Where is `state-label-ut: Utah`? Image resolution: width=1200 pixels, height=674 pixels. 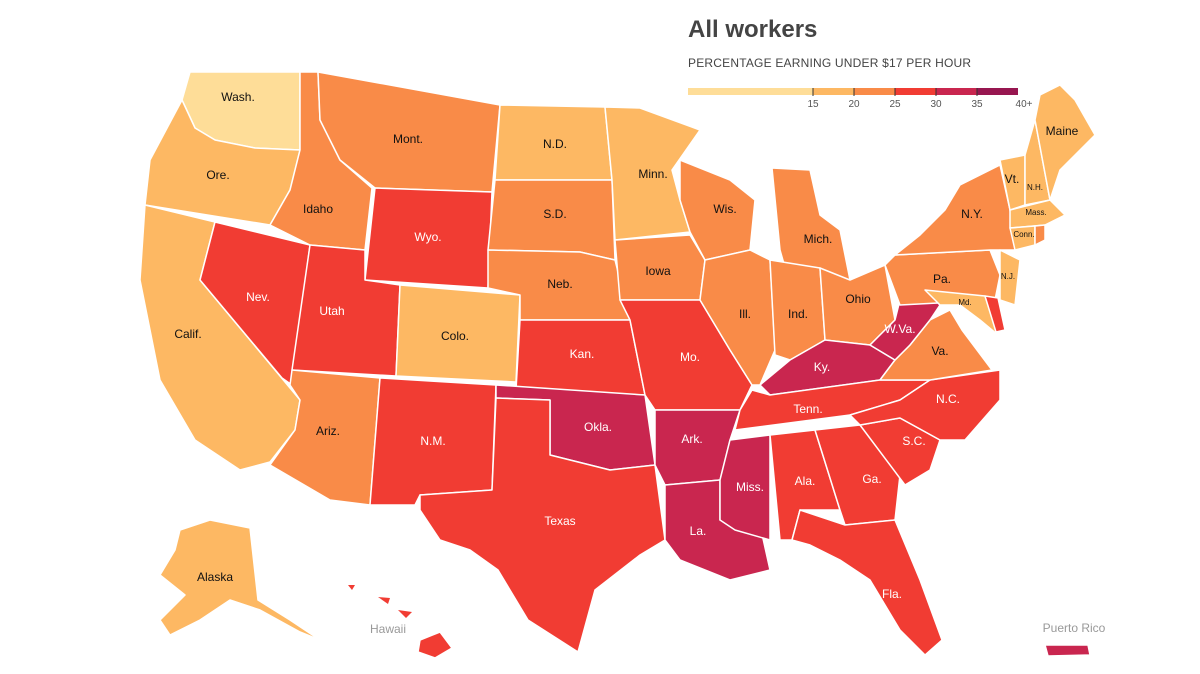 state-label-ut: Utah is located at coordinates (331, 311).